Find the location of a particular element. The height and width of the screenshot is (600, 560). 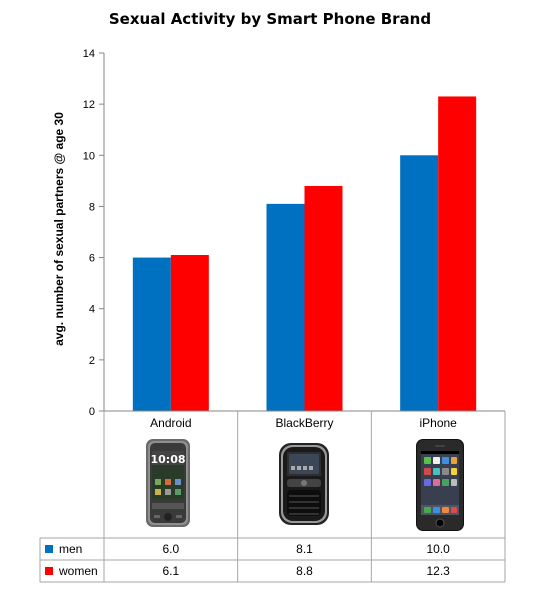

data-label-women-blackberry: 8.8 is located at coordinates (304, 571).